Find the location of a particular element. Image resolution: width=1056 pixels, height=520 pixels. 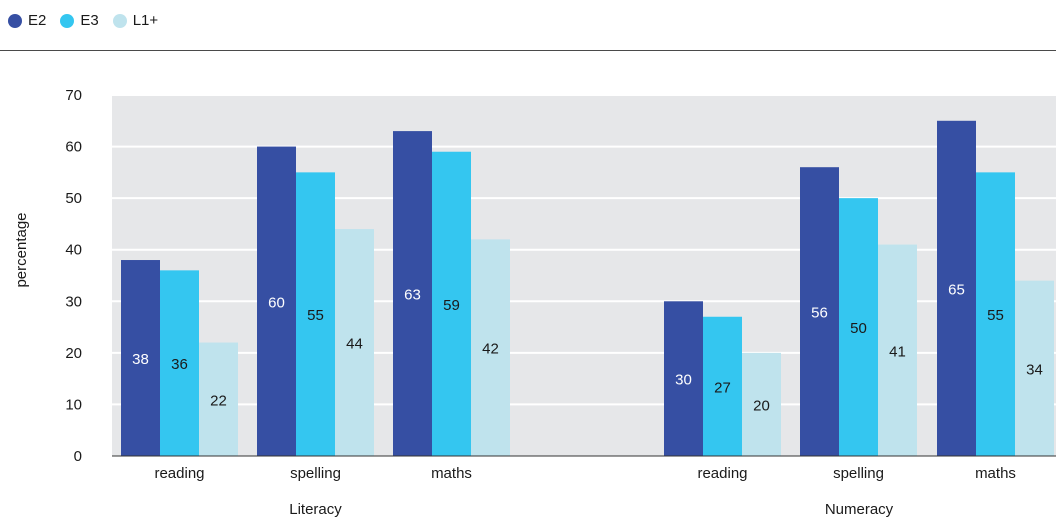

bar-value-label: 50 is located at coordinates (858, 328).